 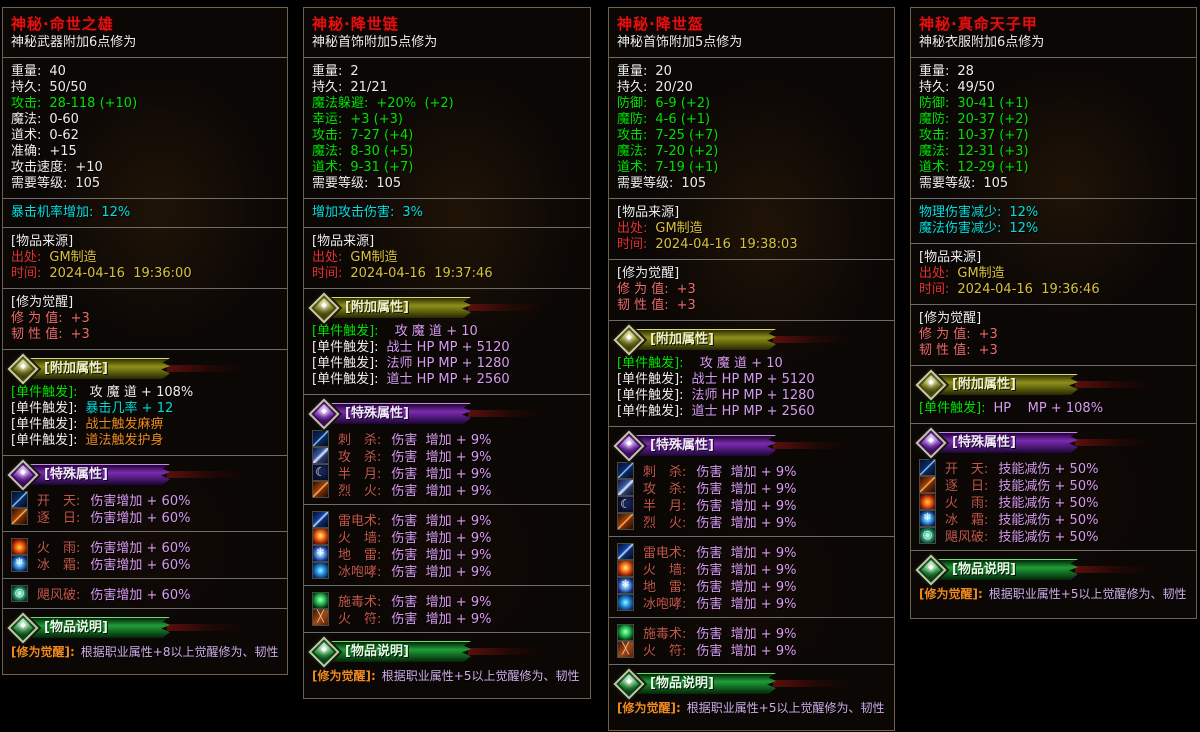 What do you see at coordinates (360, 474) in the screenshot?
I see `skill-name: 半 月:` at bounding box center [360, 474].